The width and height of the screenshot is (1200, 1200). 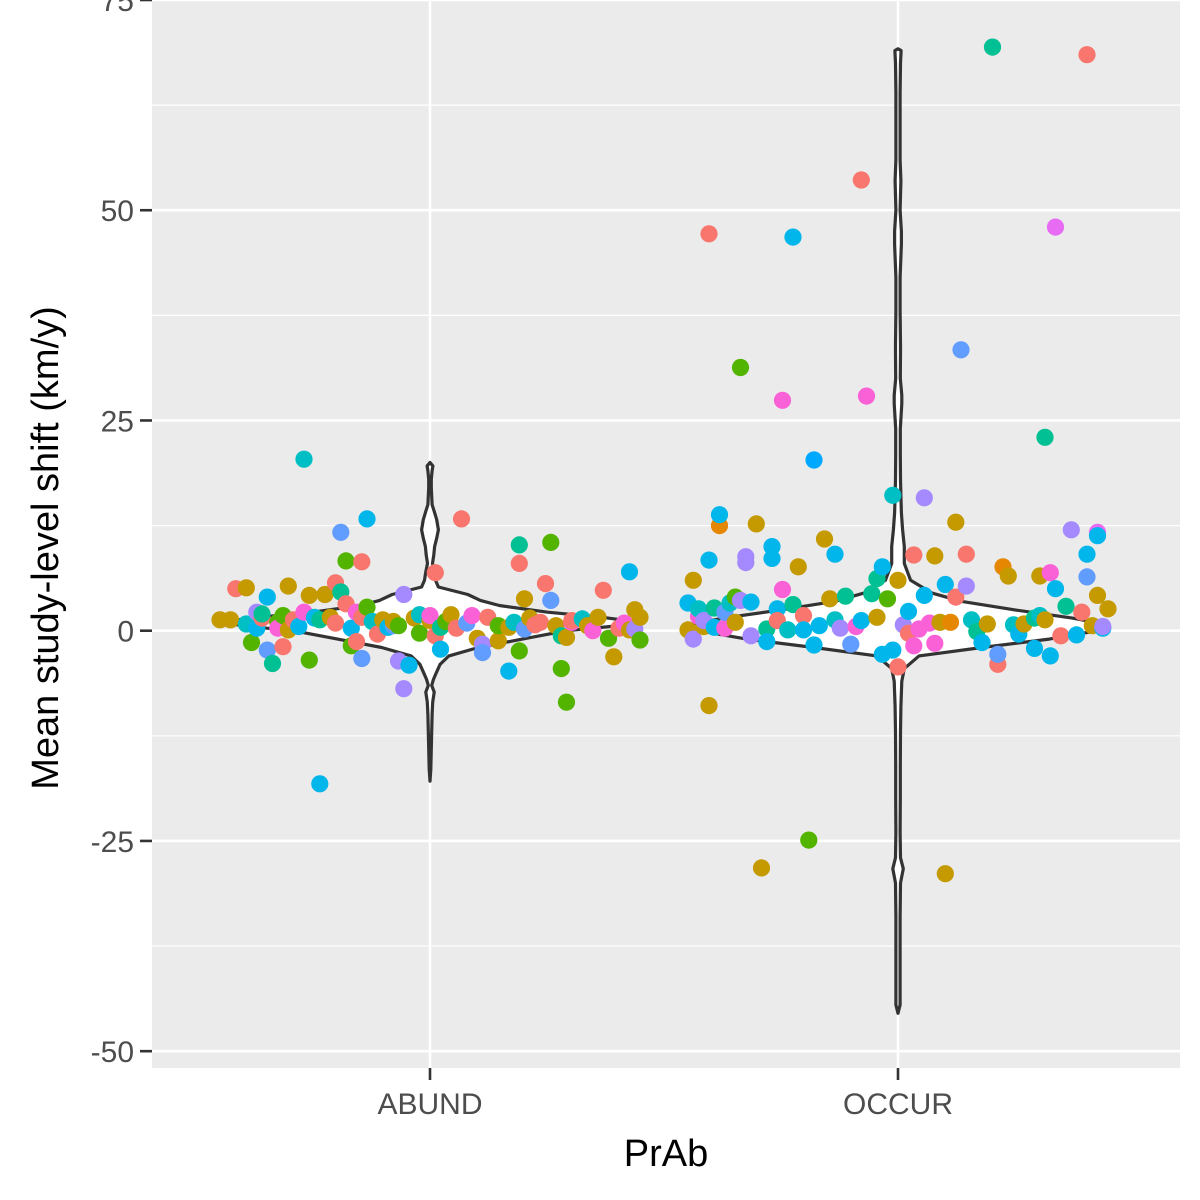 What do you see at coordinates (112, 842) in the screenshot?
I see `y-tick-label: -25` at bounding box center [112, 842].